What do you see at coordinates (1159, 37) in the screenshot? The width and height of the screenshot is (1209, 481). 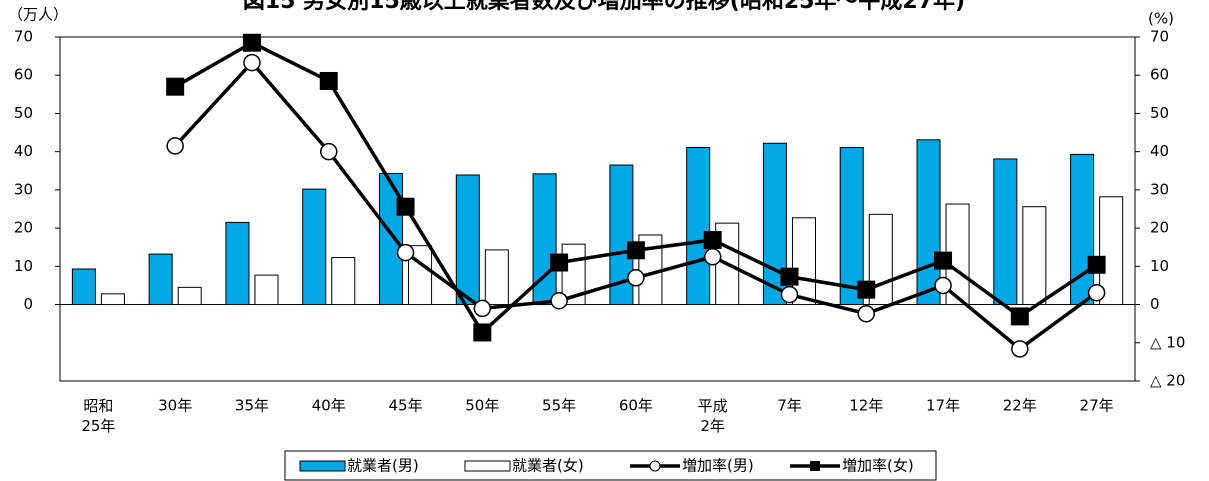 I see `y2-tick-label: 70` at bounding box center [1159, 37].